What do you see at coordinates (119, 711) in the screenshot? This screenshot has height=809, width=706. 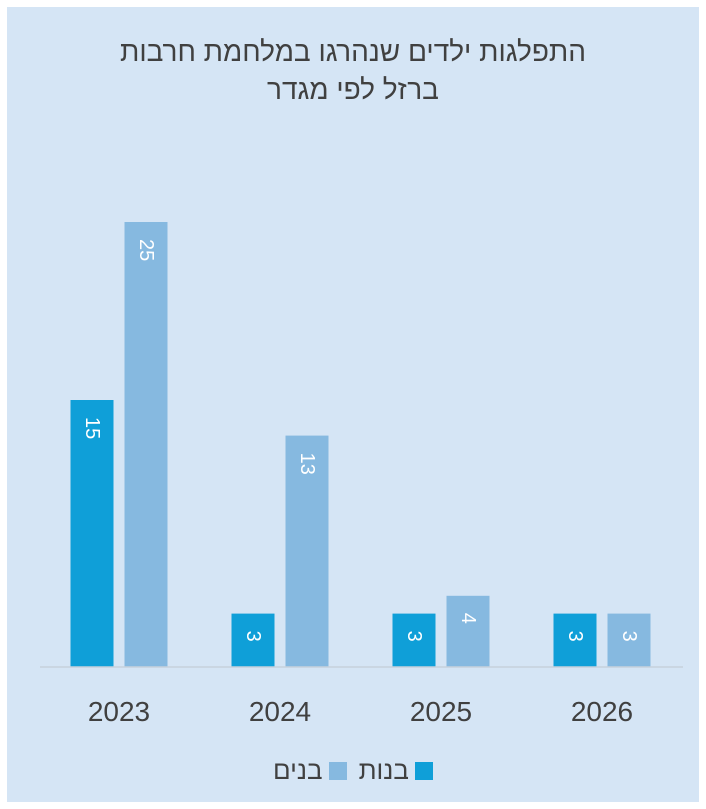 I see `x-tick-label-2023: 2023` at bounding box center [119, 711].